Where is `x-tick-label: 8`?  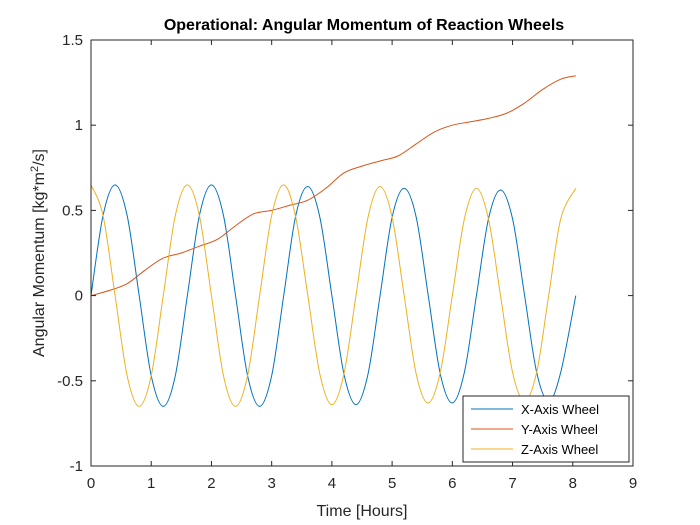
x-tick-label: 8 is located at coordinates (573, 483).